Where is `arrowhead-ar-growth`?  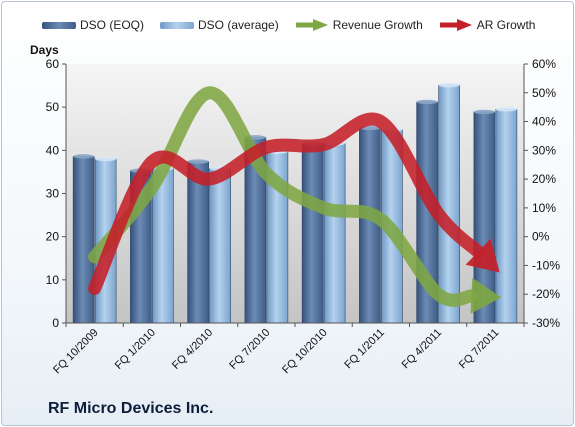 arrowhead-ar-growth is located at coordinates (482, 255).